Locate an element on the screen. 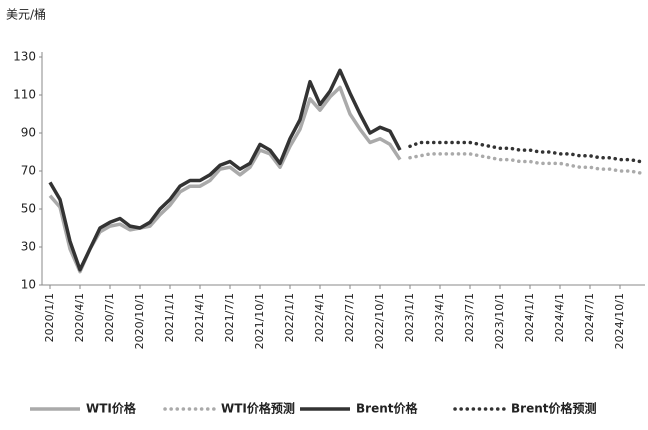  x-tick-label: 2022/4/1 is located at coordinates (319, 317).